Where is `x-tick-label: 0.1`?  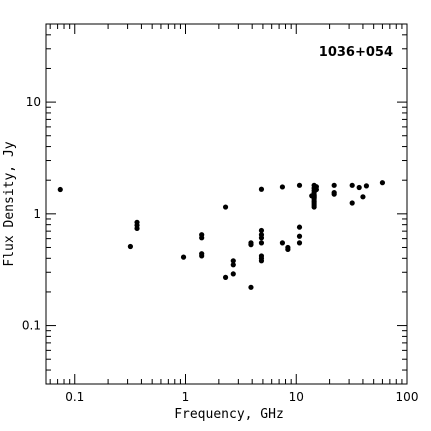 x-tick-label: 0.1 is located at coordinates (74, 397).